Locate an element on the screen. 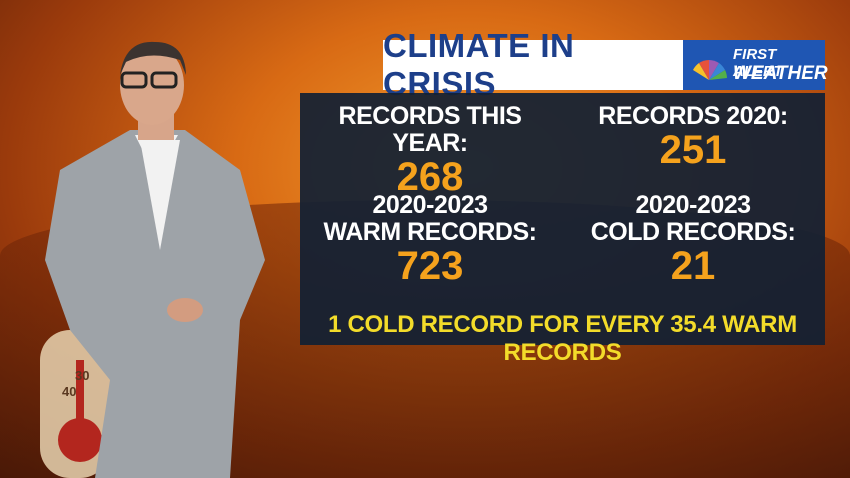 This screenshot has width=850, height=478. logo-text: WEATHER is located at coordinates (780, 73).